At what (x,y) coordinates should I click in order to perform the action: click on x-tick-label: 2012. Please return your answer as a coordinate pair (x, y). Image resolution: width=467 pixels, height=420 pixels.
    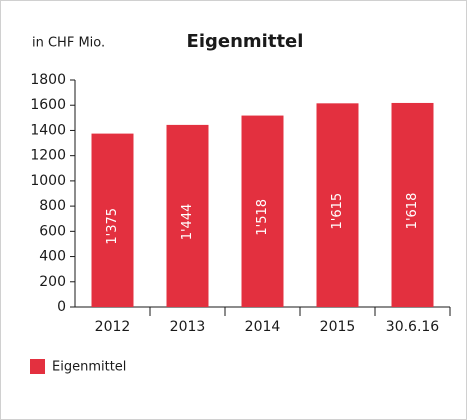
    Looking at the image, I should click on (113, 327).